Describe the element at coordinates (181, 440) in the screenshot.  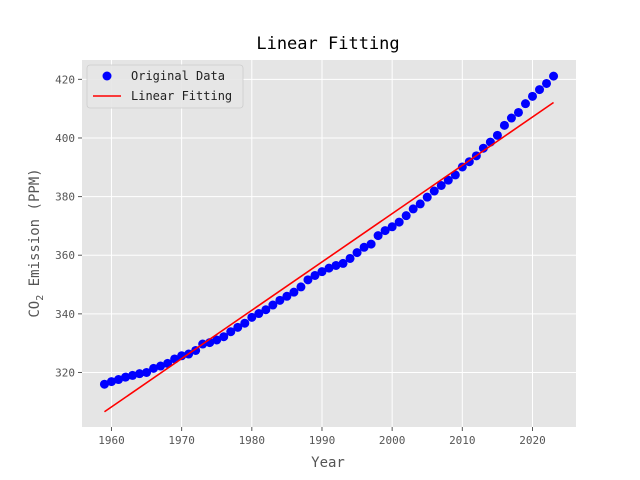
I see `x-tick-label: 1970` at that location.